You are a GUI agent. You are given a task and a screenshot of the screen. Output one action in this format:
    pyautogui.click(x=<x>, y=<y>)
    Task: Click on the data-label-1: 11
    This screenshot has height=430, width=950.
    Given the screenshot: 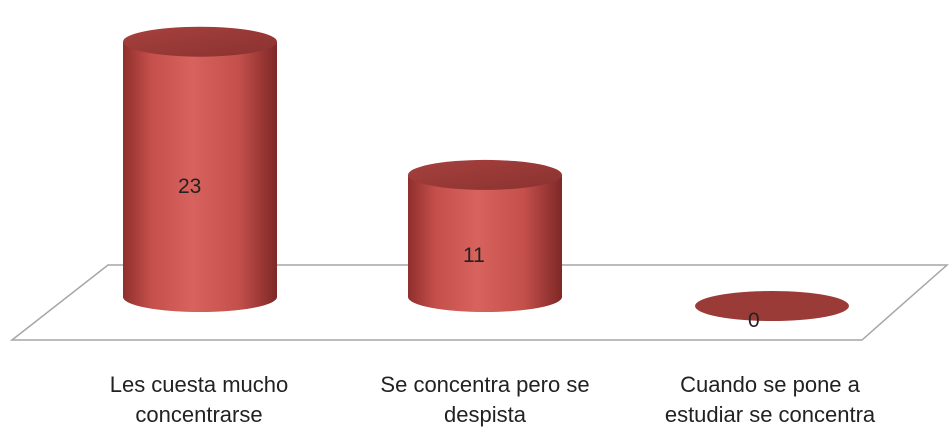 What is the action you would take?
    pyautogui.click(x=474, y=255)
    